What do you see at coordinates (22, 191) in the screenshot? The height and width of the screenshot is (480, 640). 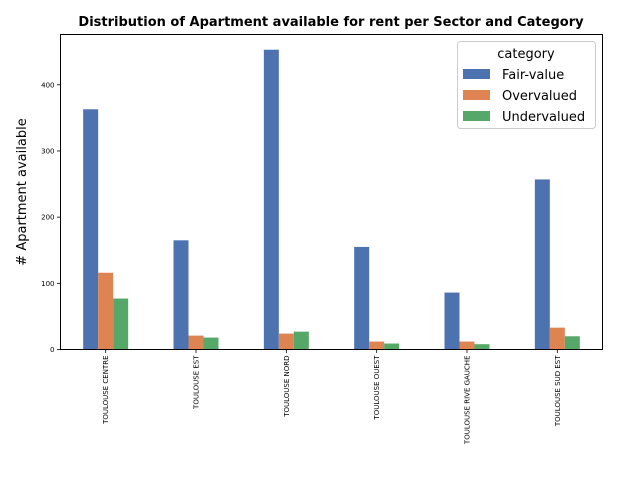 I see `y-axis-label: # Apartment available` at bounding box center [22, 191].